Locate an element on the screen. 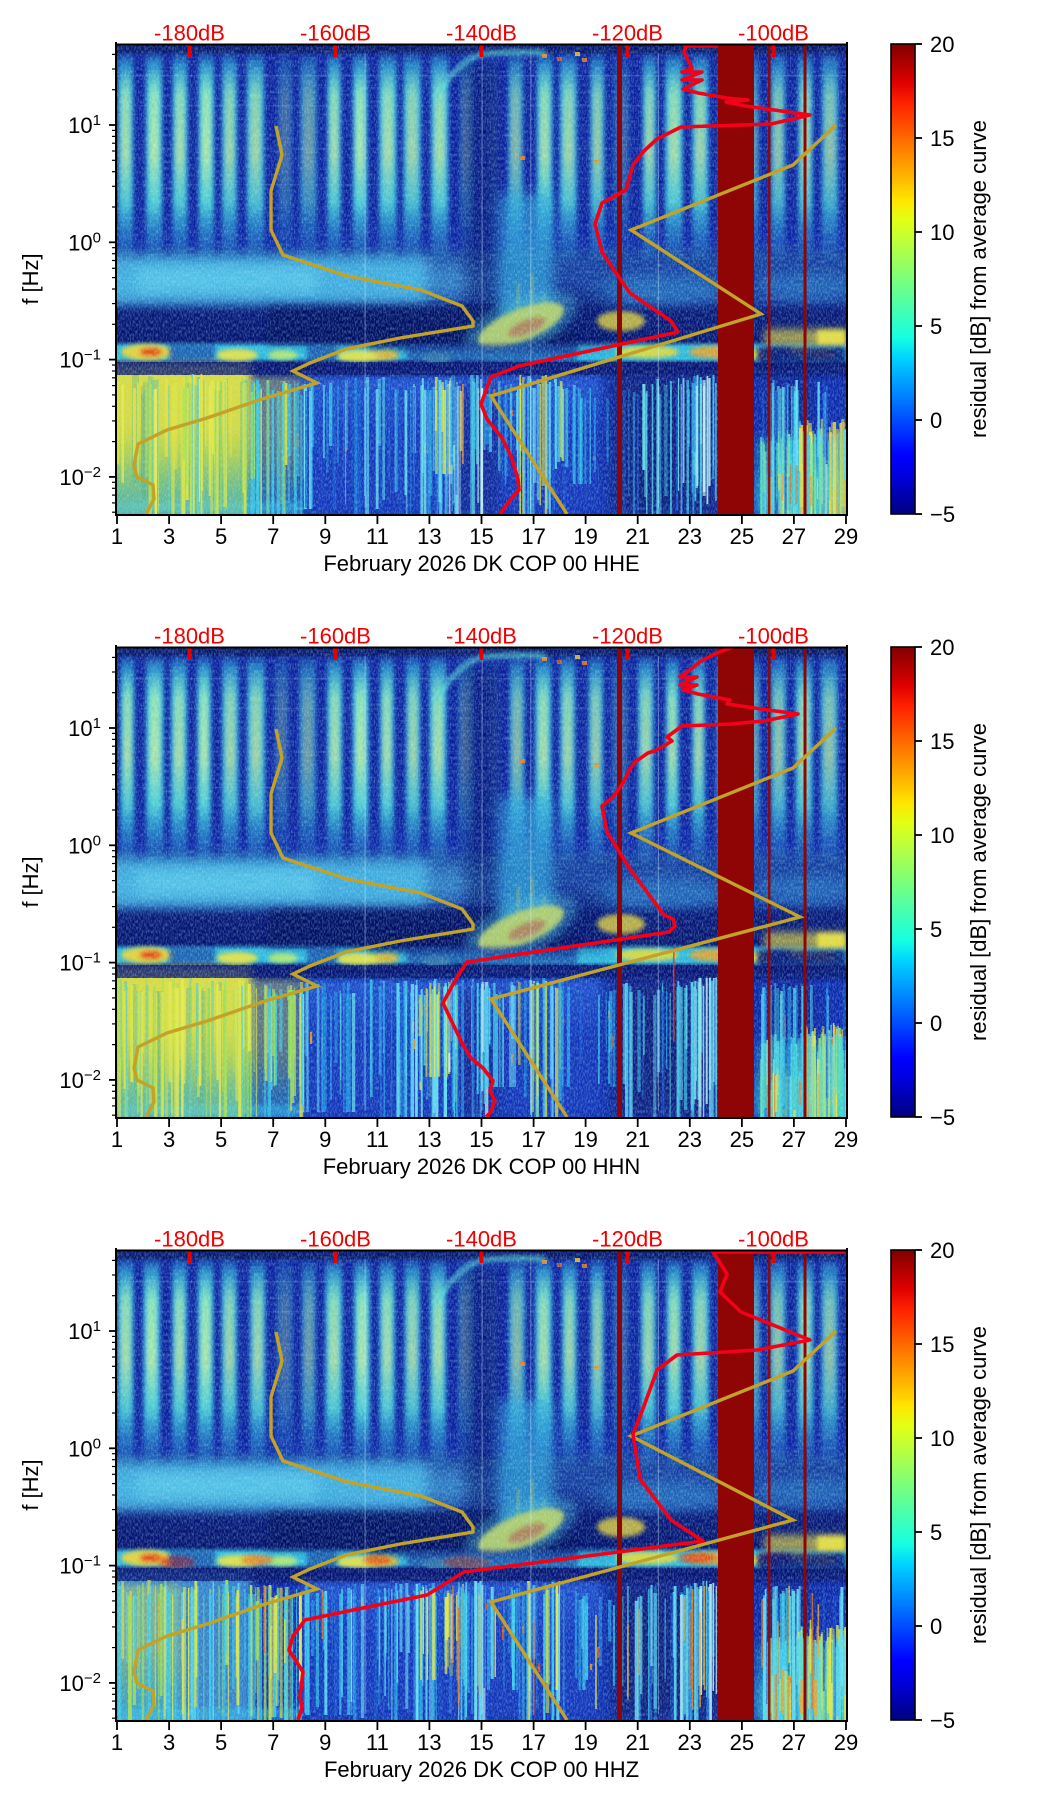  svg-text: February 2026 DK COP 00 HHZ is located at coordinates (481, 1769).